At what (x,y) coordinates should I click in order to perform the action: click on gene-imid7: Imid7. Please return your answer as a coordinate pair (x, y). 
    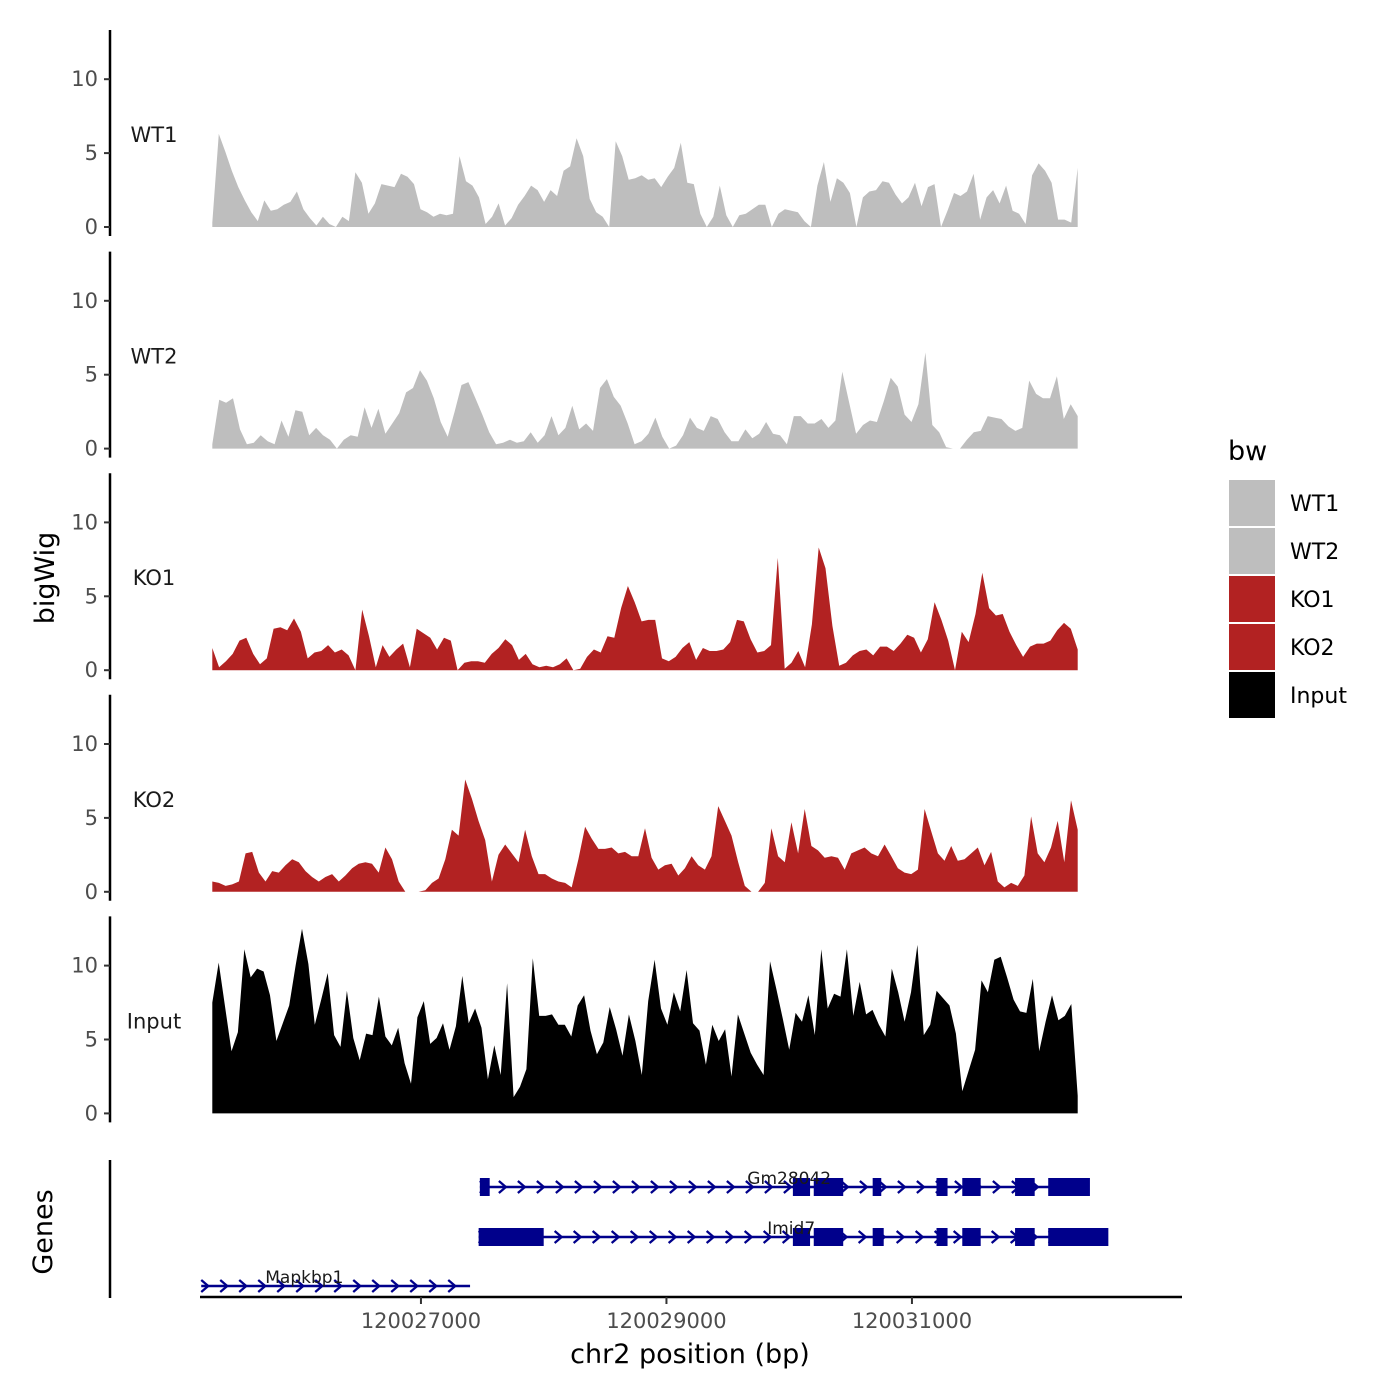
    Looking at the image, I should click on (793, 1232).